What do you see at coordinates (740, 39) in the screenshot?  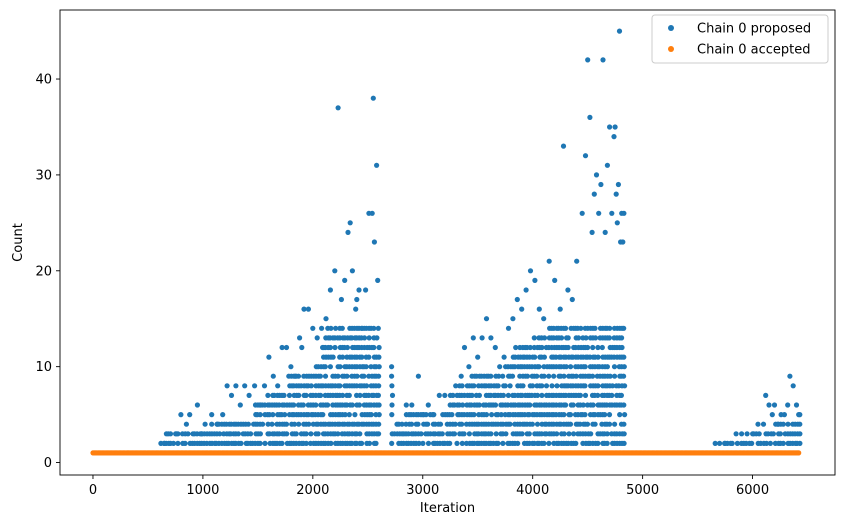 I see `legend: Chain 0 proposed Chain 0 accepted` at bounding box center [740, 39].